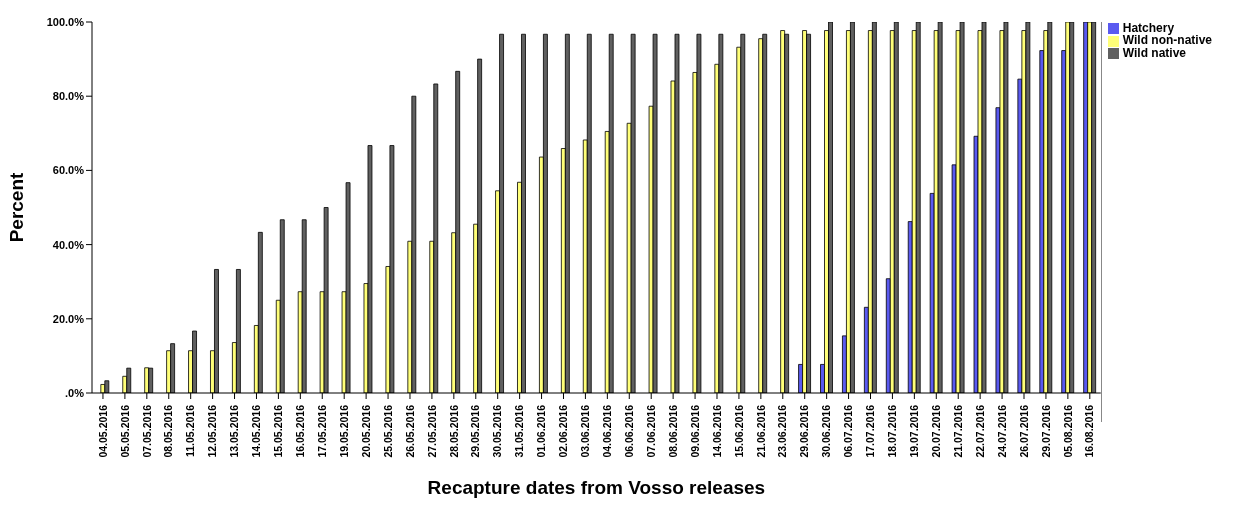 This screenshot has height=511, width=1240. Describe the element at coordinates (300, 431) in the screenshot. I see `x-tick-label: 16.05.2016` at that location.